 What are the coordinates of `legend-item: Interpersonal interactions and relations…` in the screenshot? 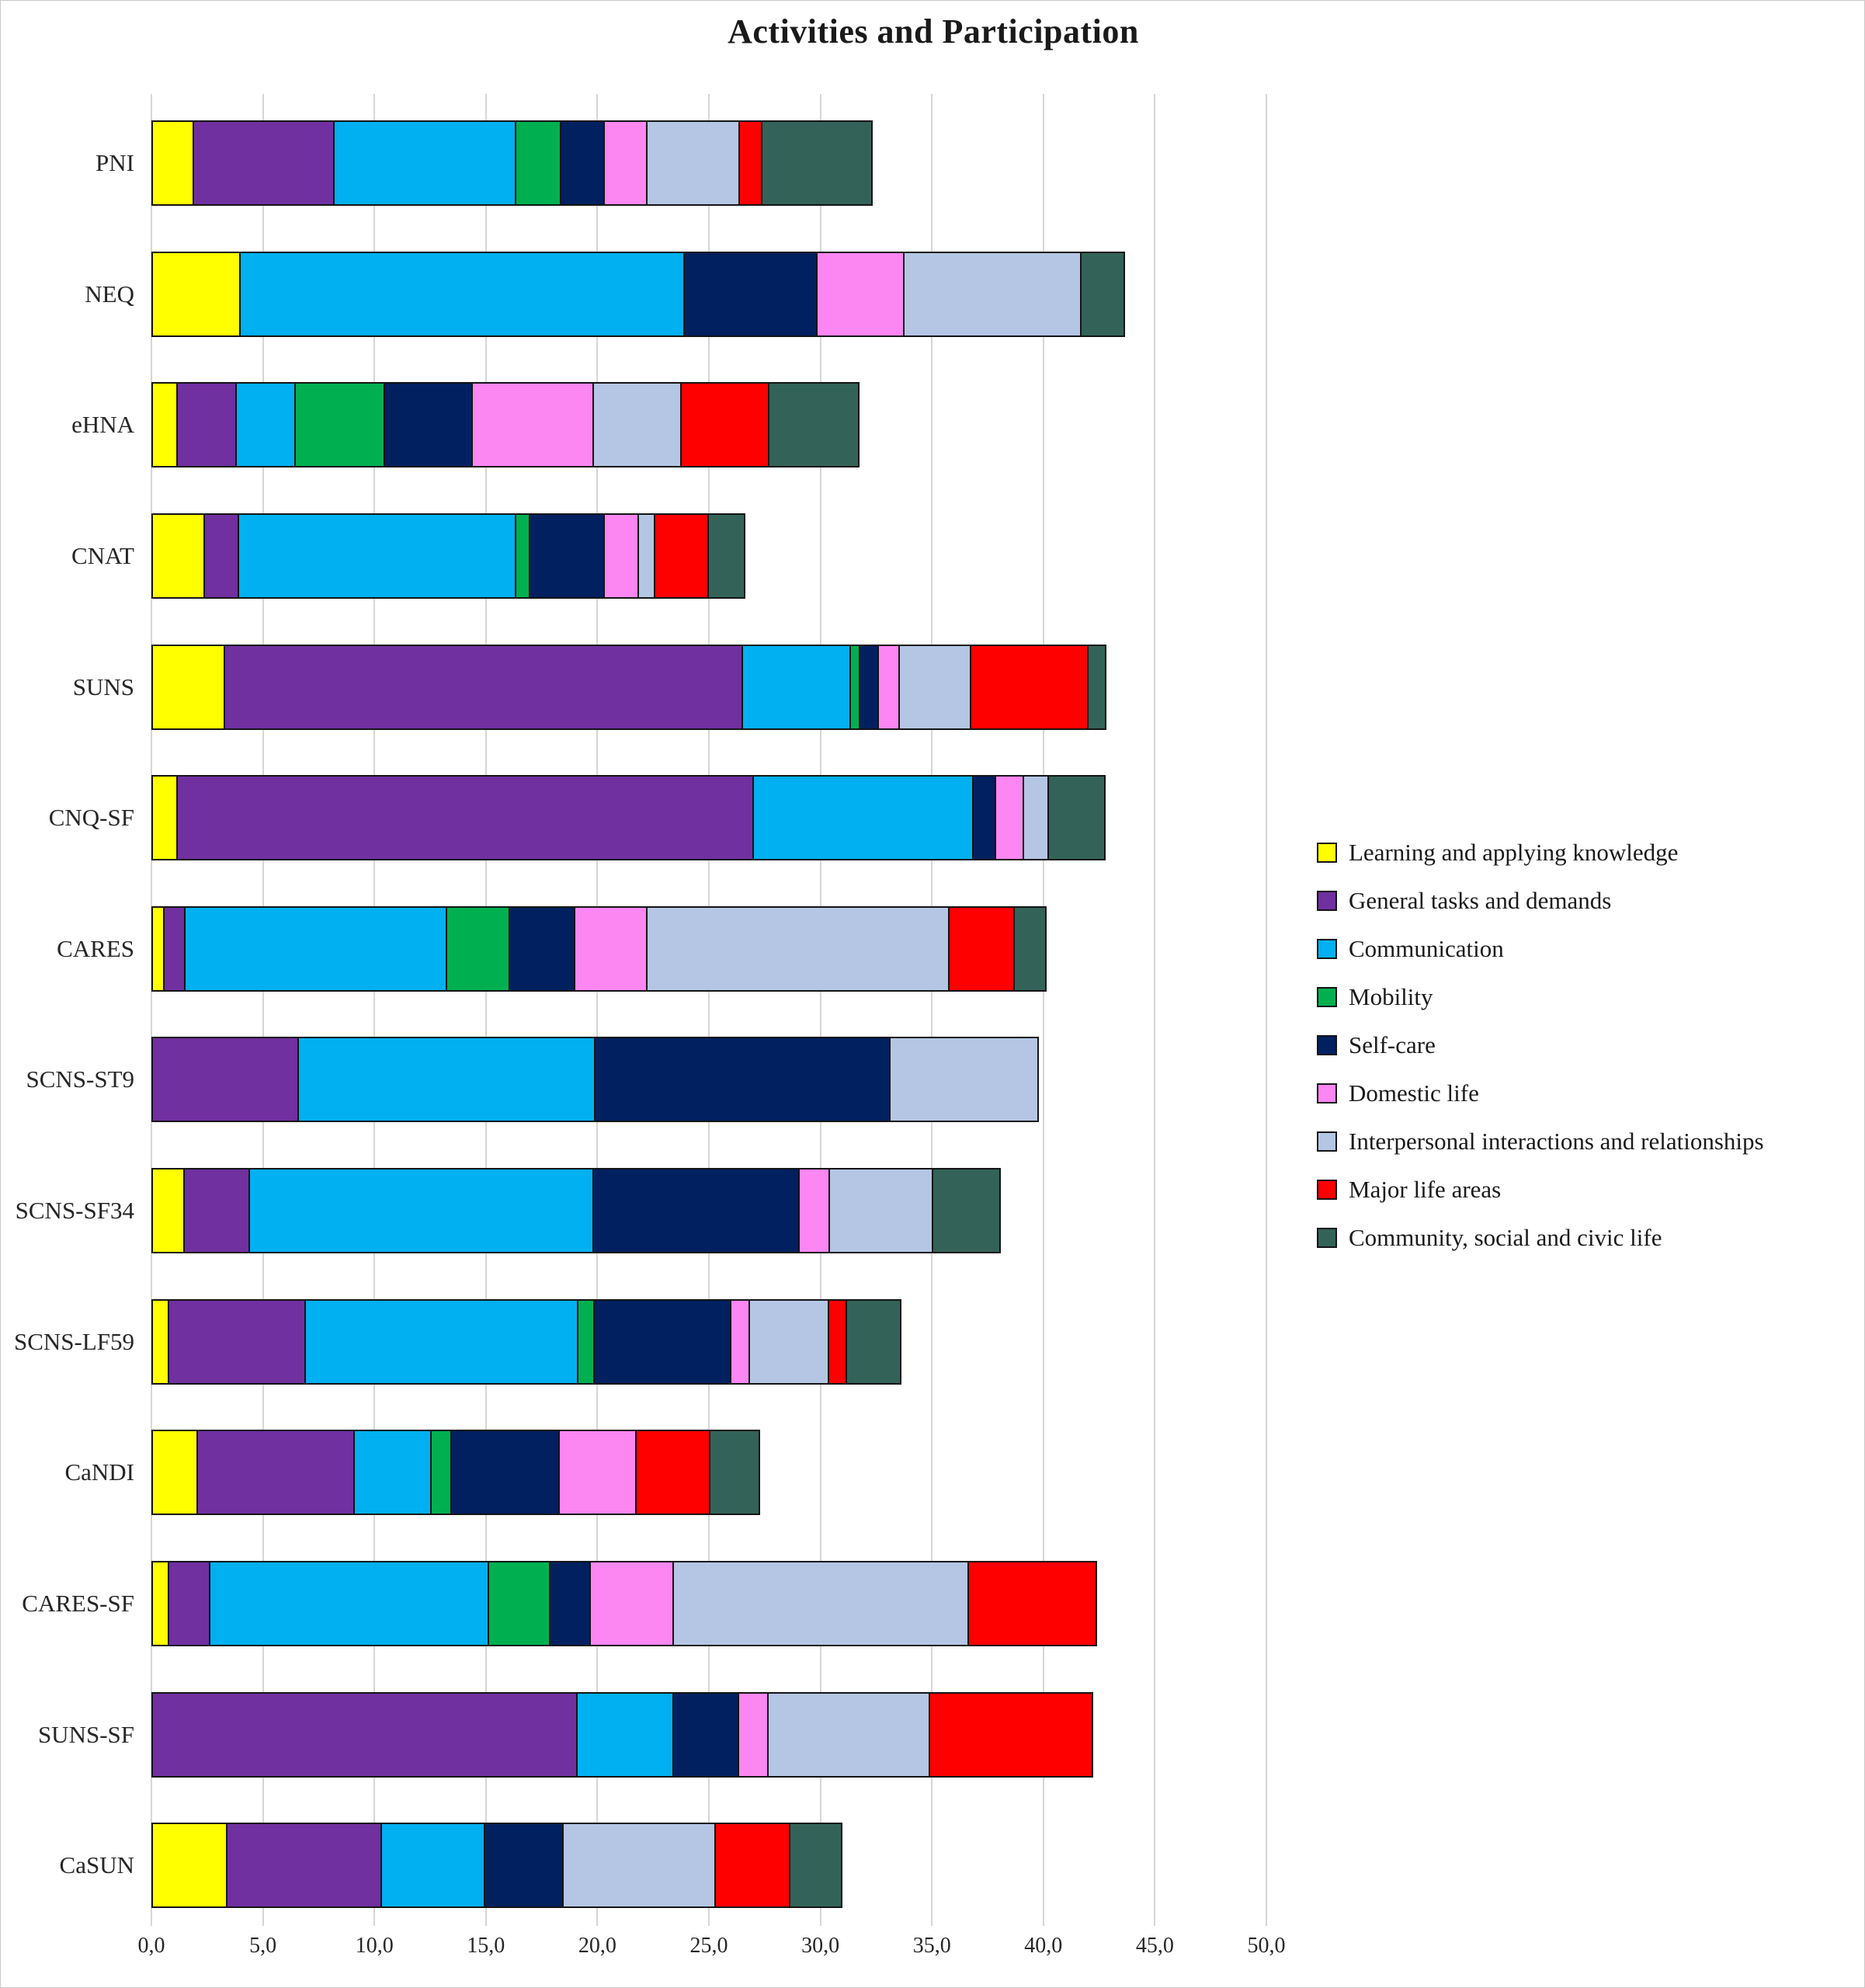 It's located at (1540, 1142).